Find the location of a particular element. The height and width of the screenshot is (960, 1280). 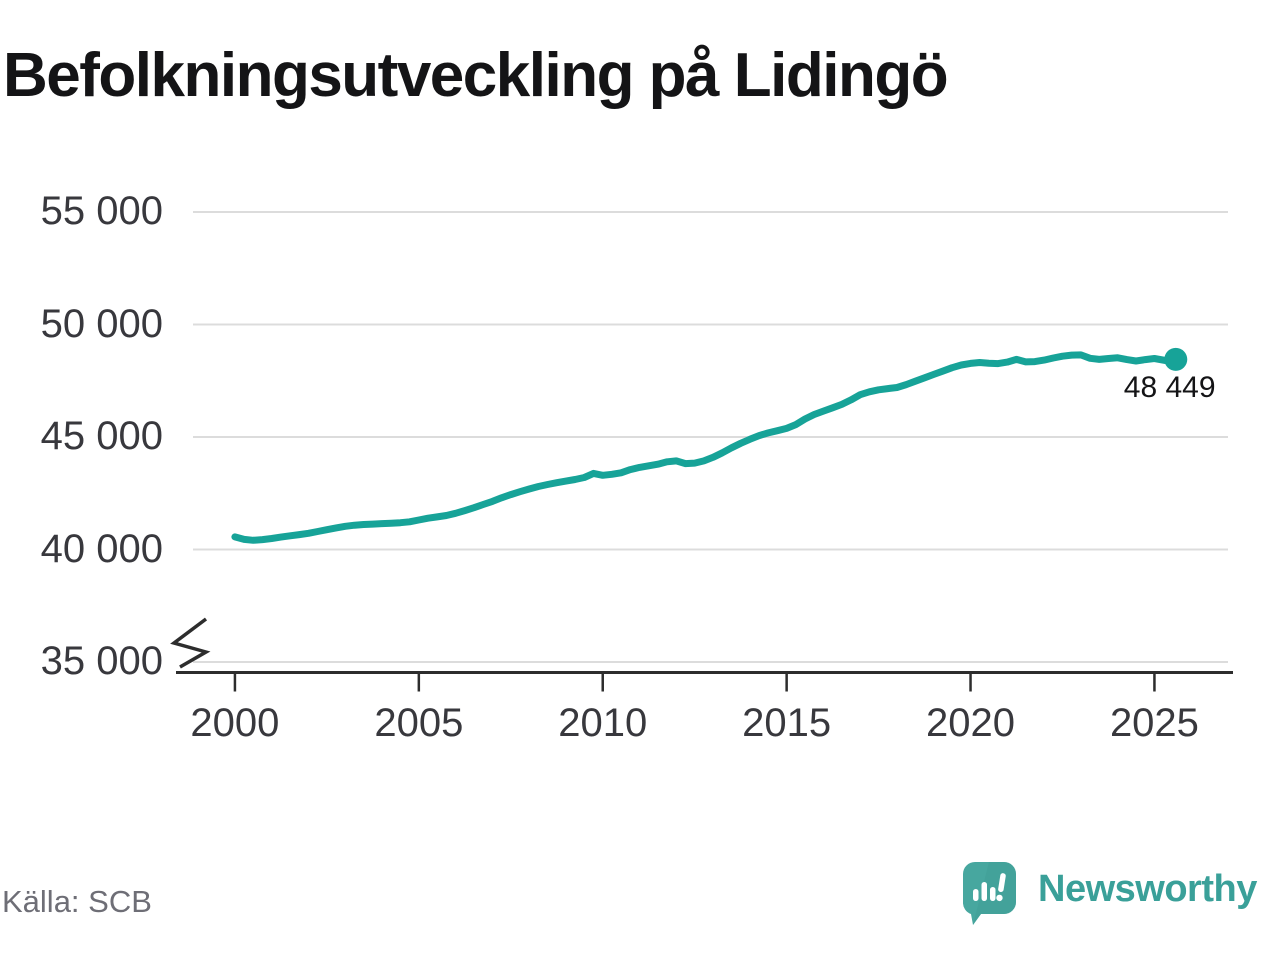

source-label: Källa: SCB is located at coordinates (77, 901).